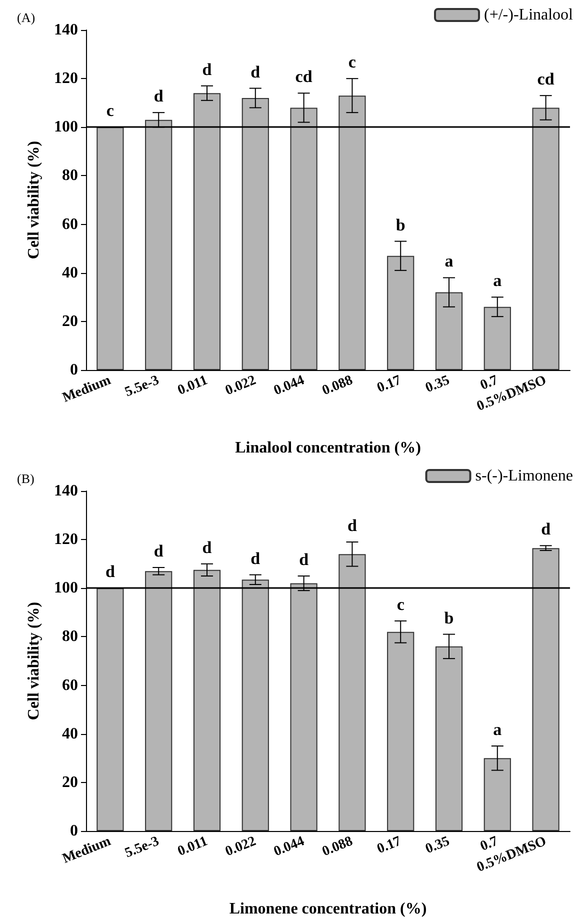  What do you see at coordinates (328, 909) in the screenshot?
I see `x-axis-title: Limonene concentration (%)` at bounding box center [328, 909].